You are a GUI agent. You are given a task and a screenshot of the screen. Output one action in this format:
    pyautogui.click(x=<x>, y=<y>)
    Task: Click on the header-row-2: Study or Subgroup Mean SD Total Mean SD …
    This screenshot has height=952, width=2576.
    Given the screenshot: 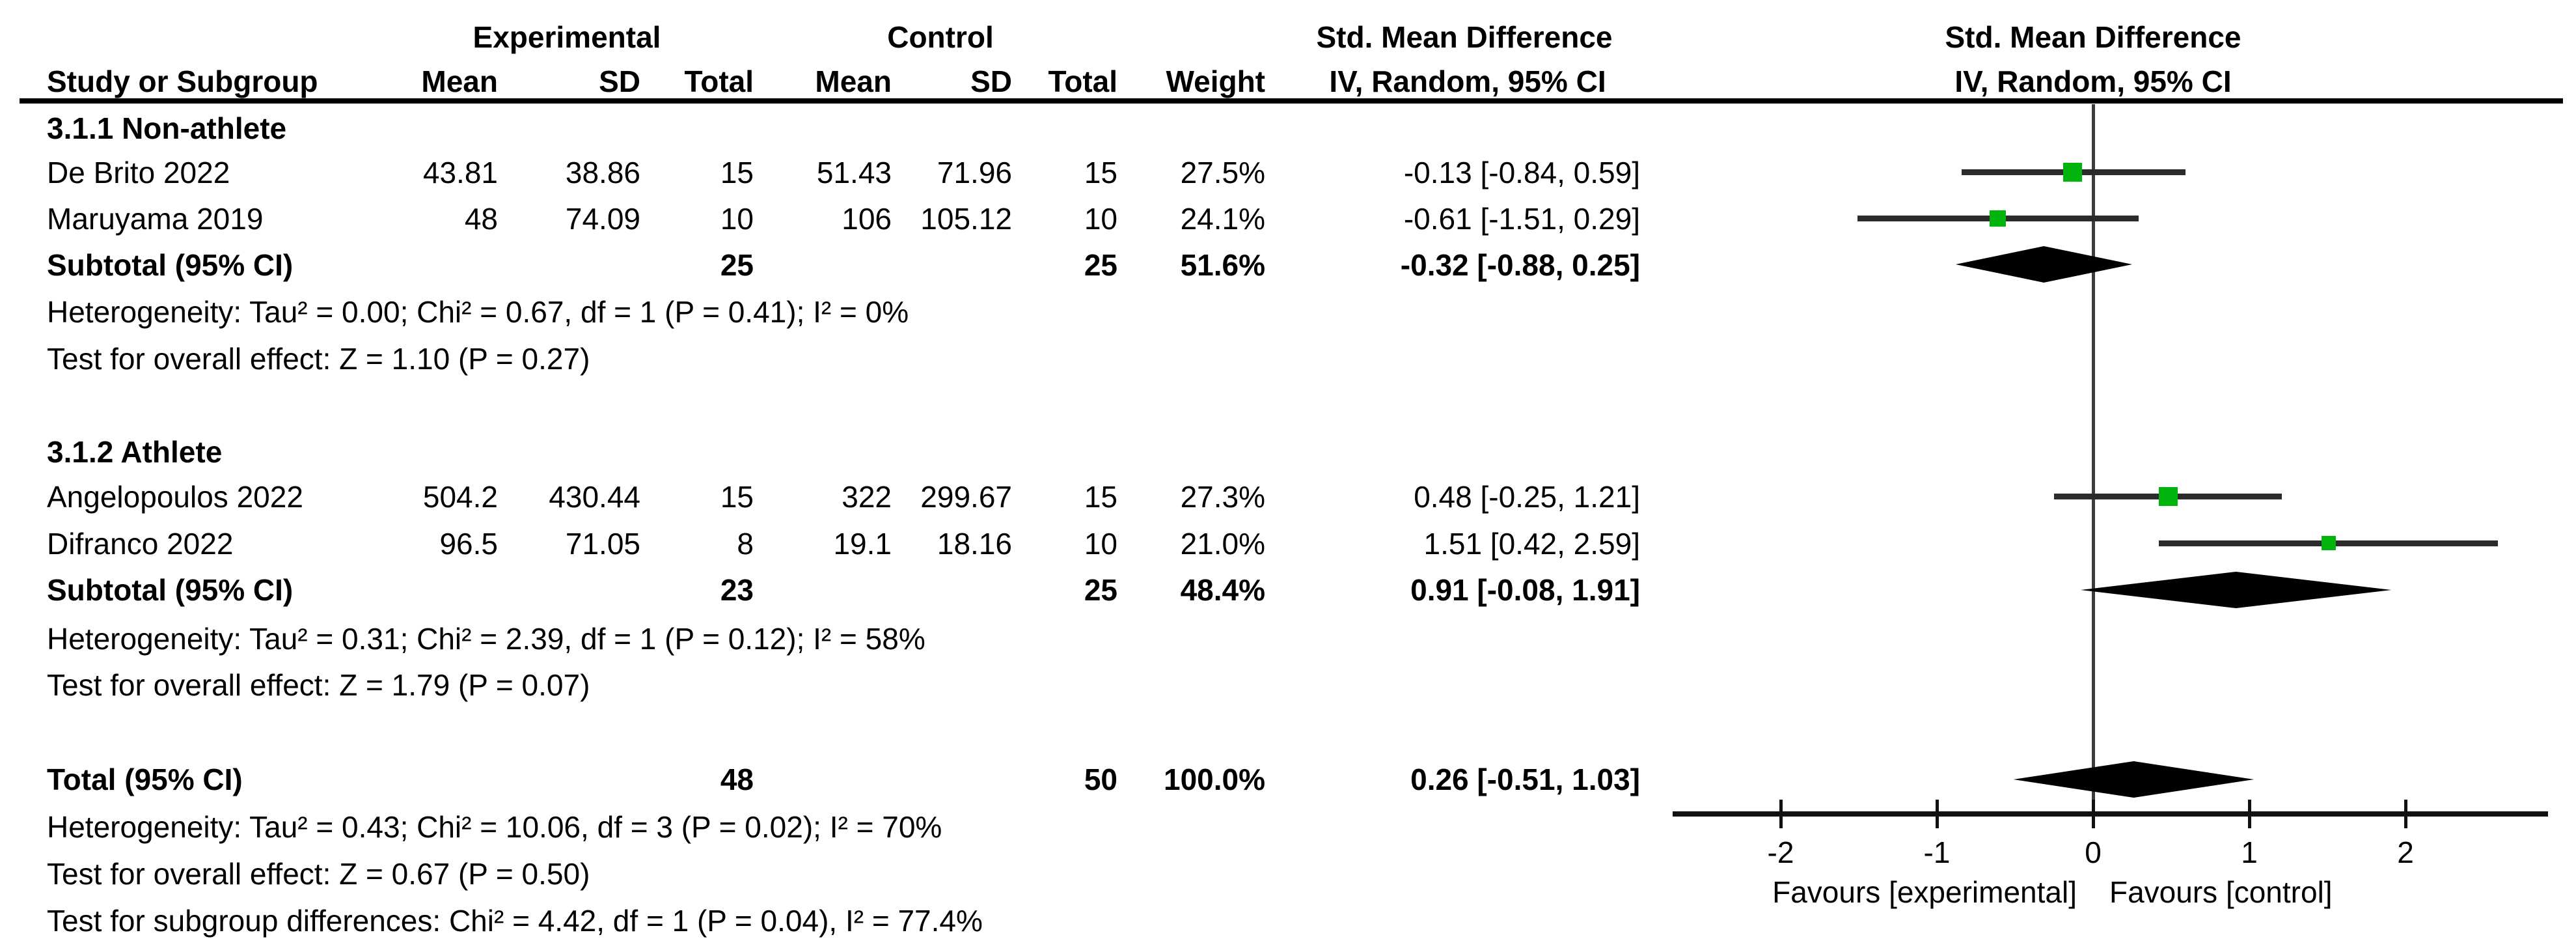 What is the action you would take?
    pyautogui.click(x=1288, y=82)
    